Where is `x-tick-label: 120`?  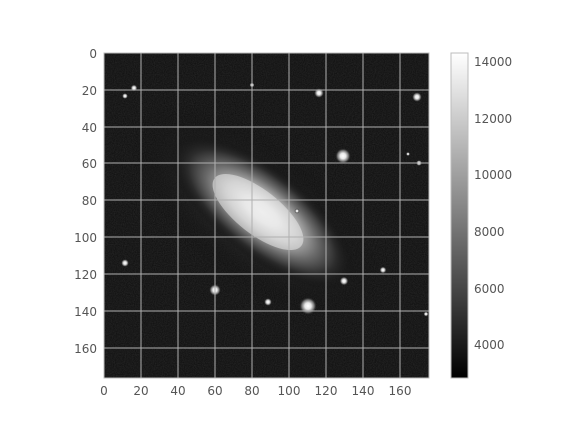 x-tick-label: 120 is located at coordinates (326, 391).